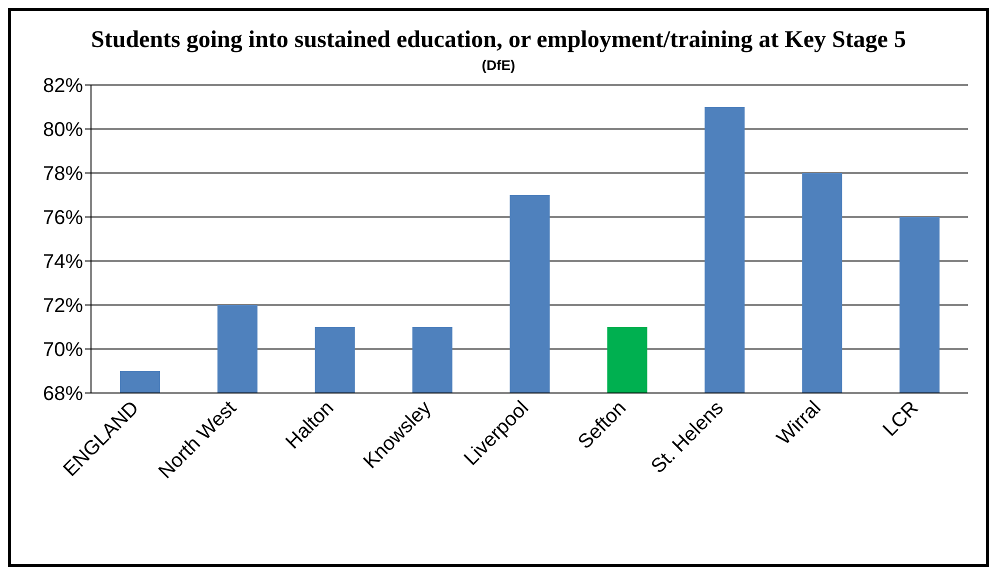  Describe the element at coordinates (498, 40) in the screenshot. I see `chart-title: Students going into sustained education, or employment/training at Key Stage 5` at that location.